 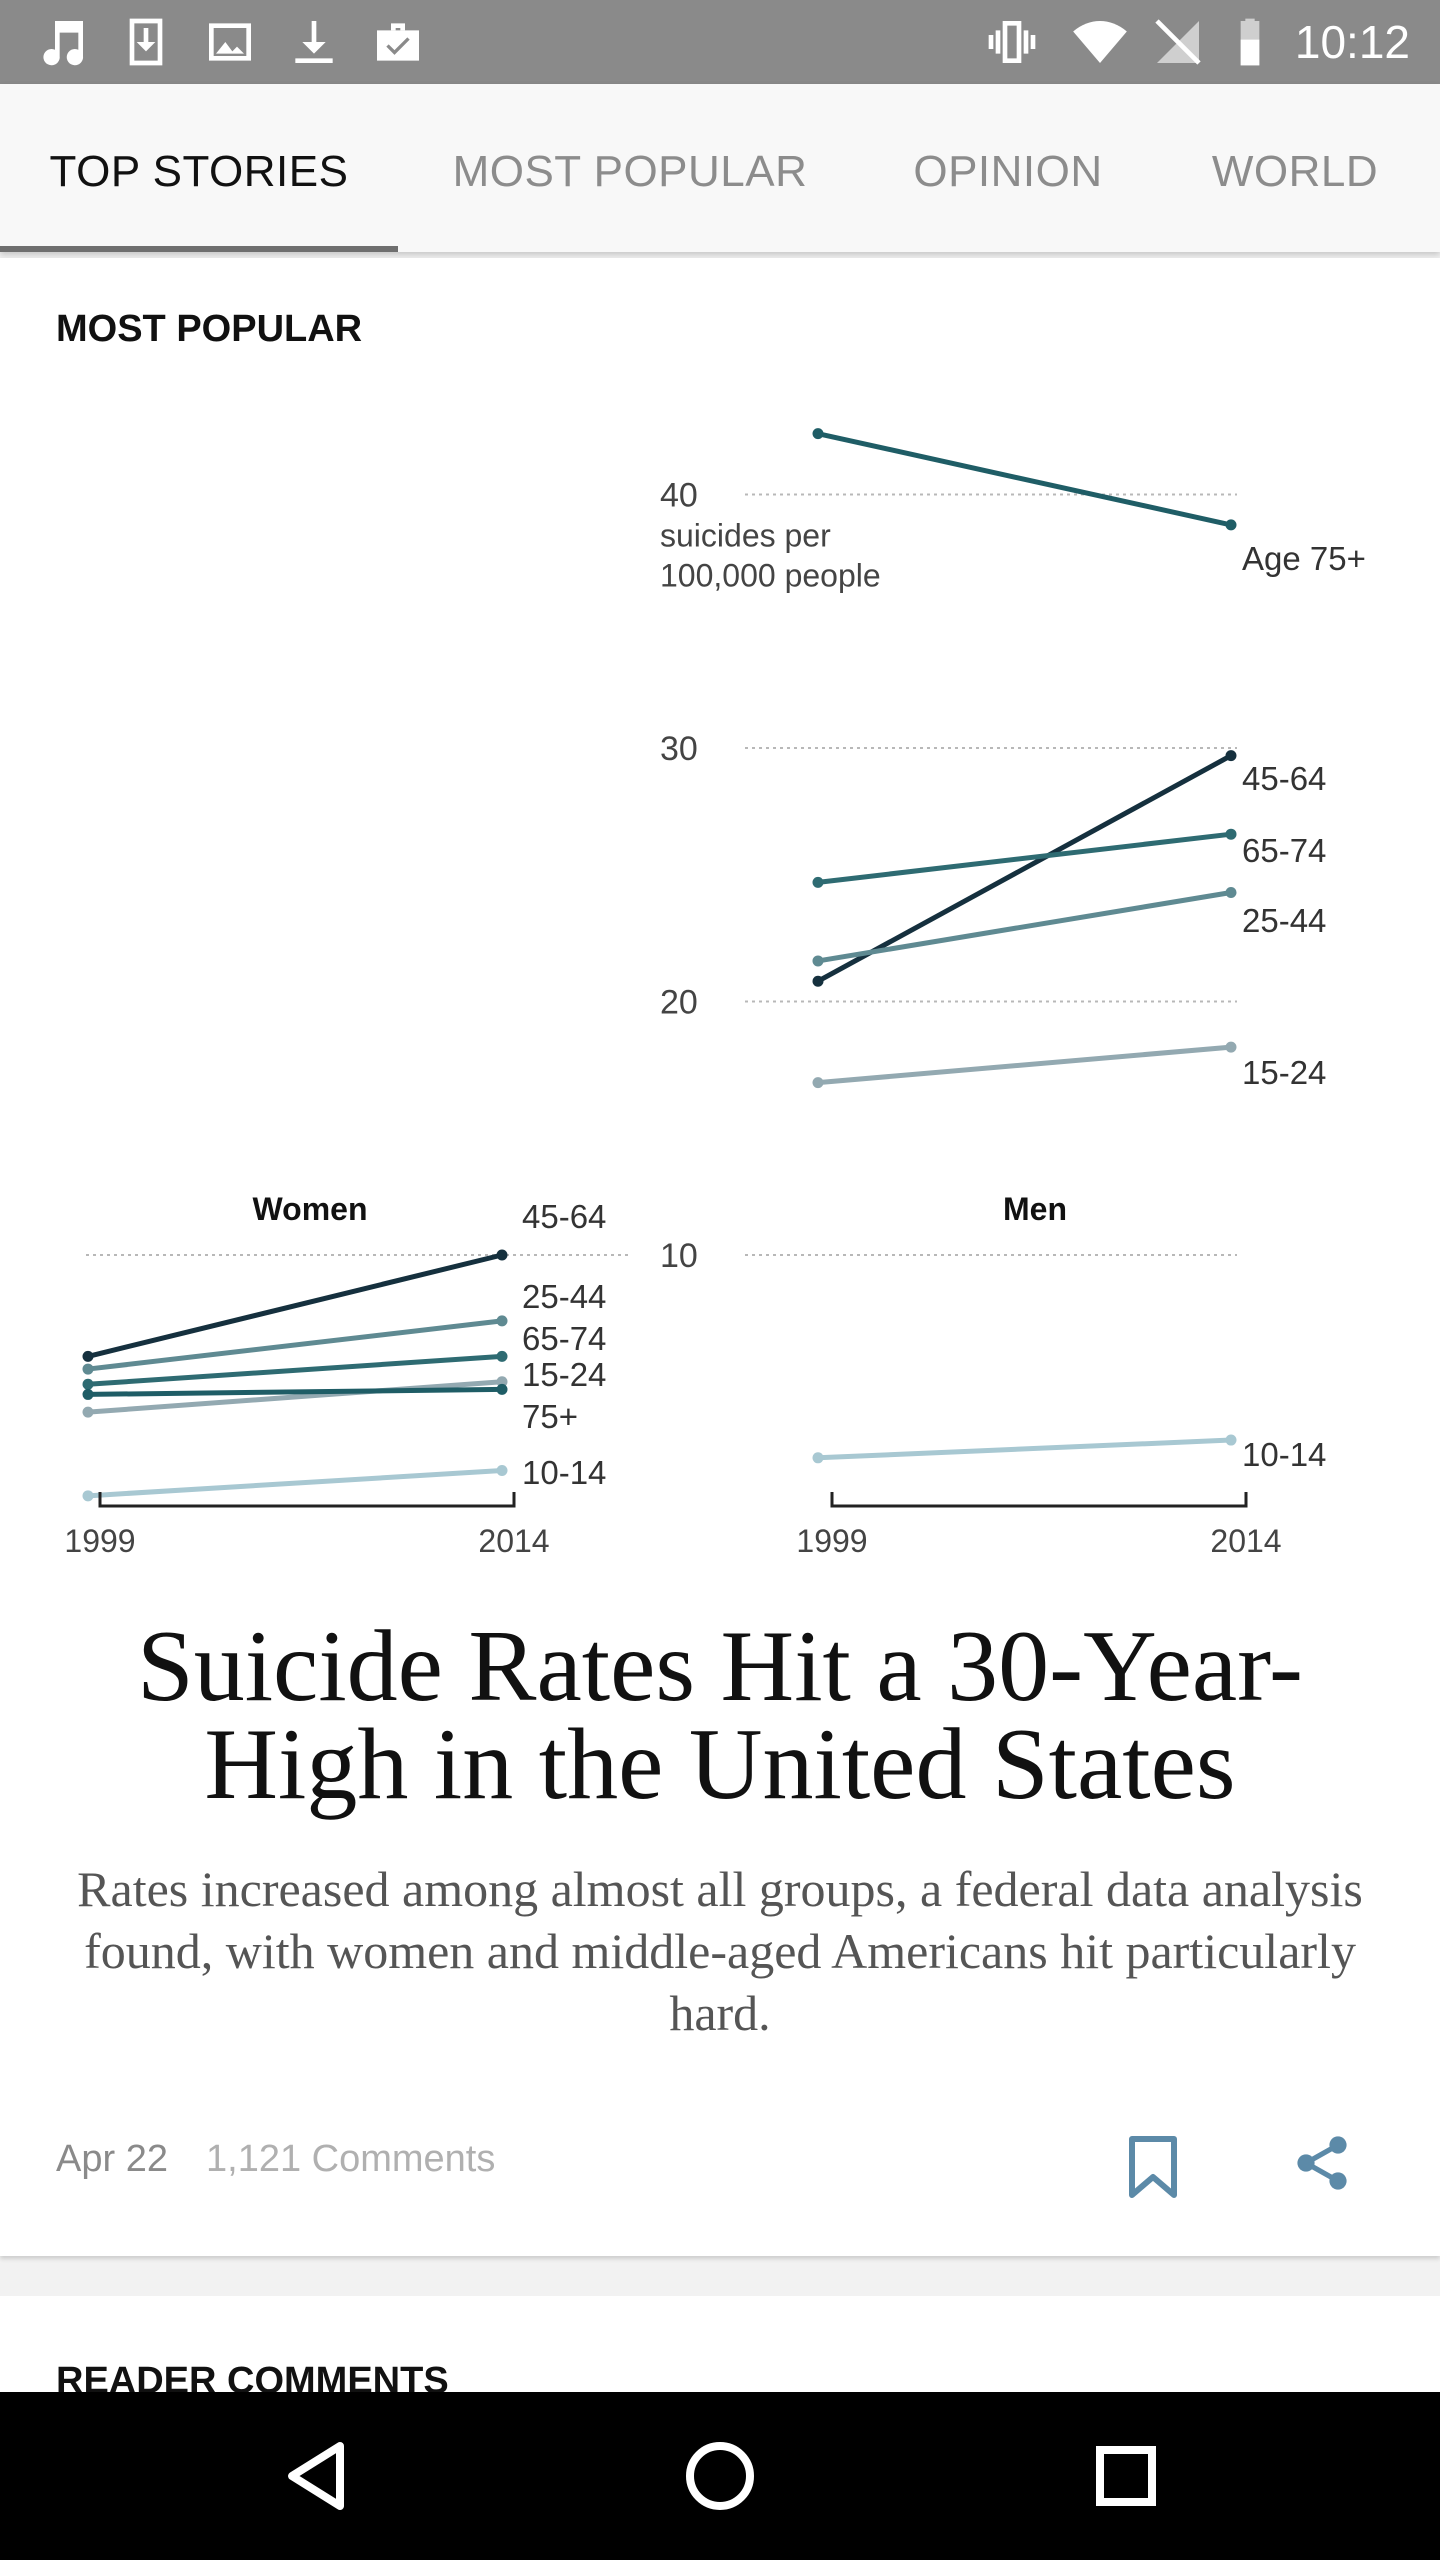 I want to click on series-label-women-10-14: 10-14, so click(x=564, y=1472).